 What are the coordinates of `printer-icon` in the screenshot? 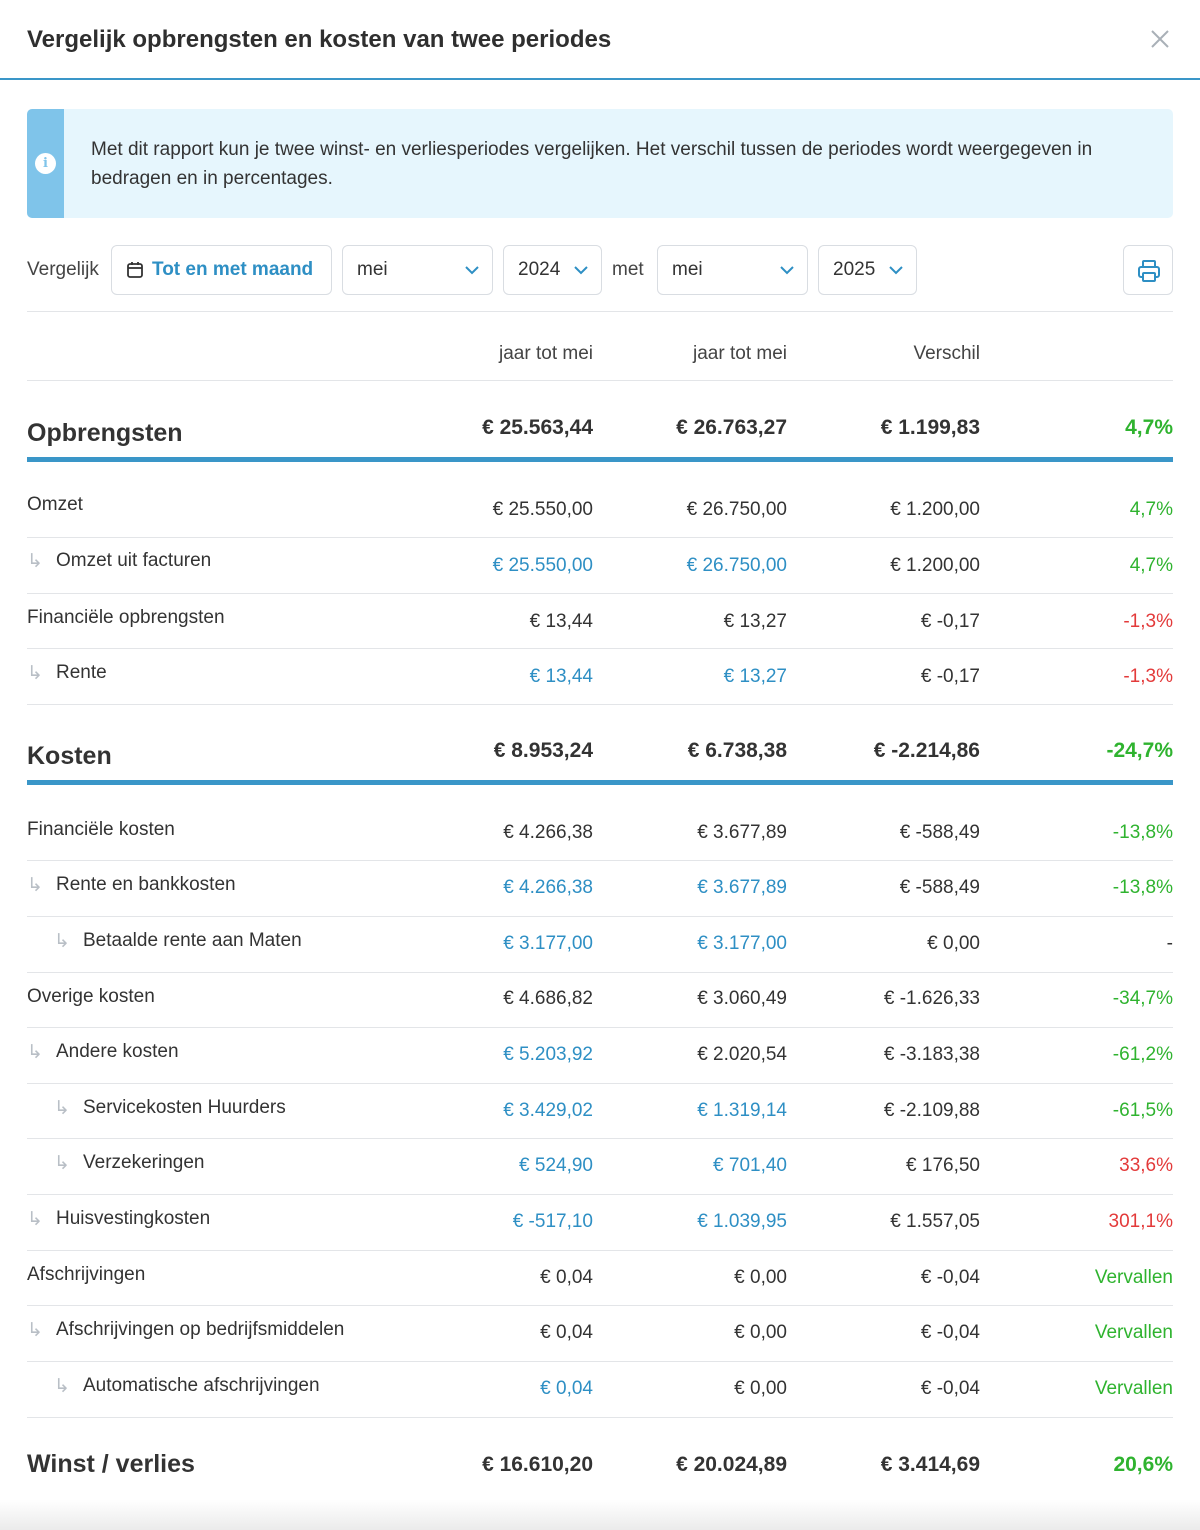 It's located at (1149, 271).